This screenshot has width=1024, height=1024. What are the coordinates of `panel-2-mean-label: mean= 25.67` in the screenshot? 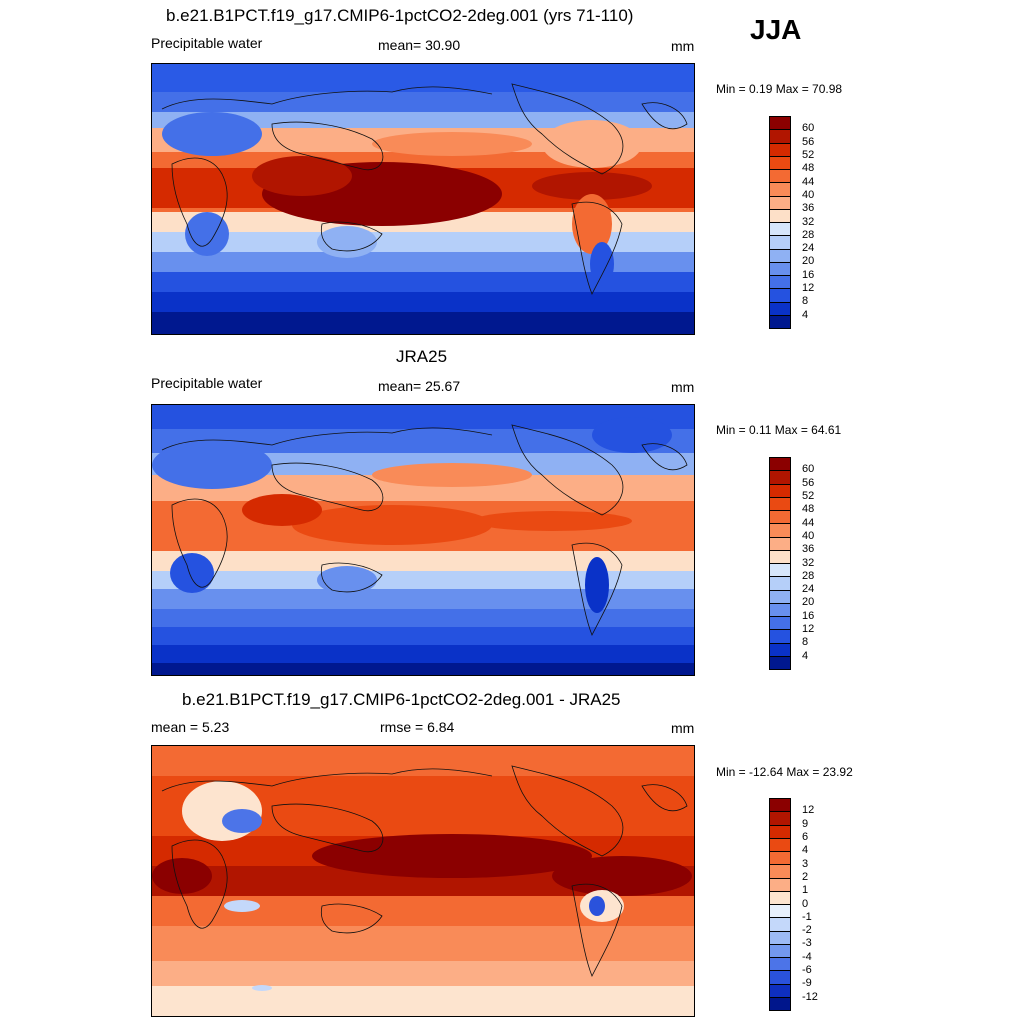 It's located at (419, 386).